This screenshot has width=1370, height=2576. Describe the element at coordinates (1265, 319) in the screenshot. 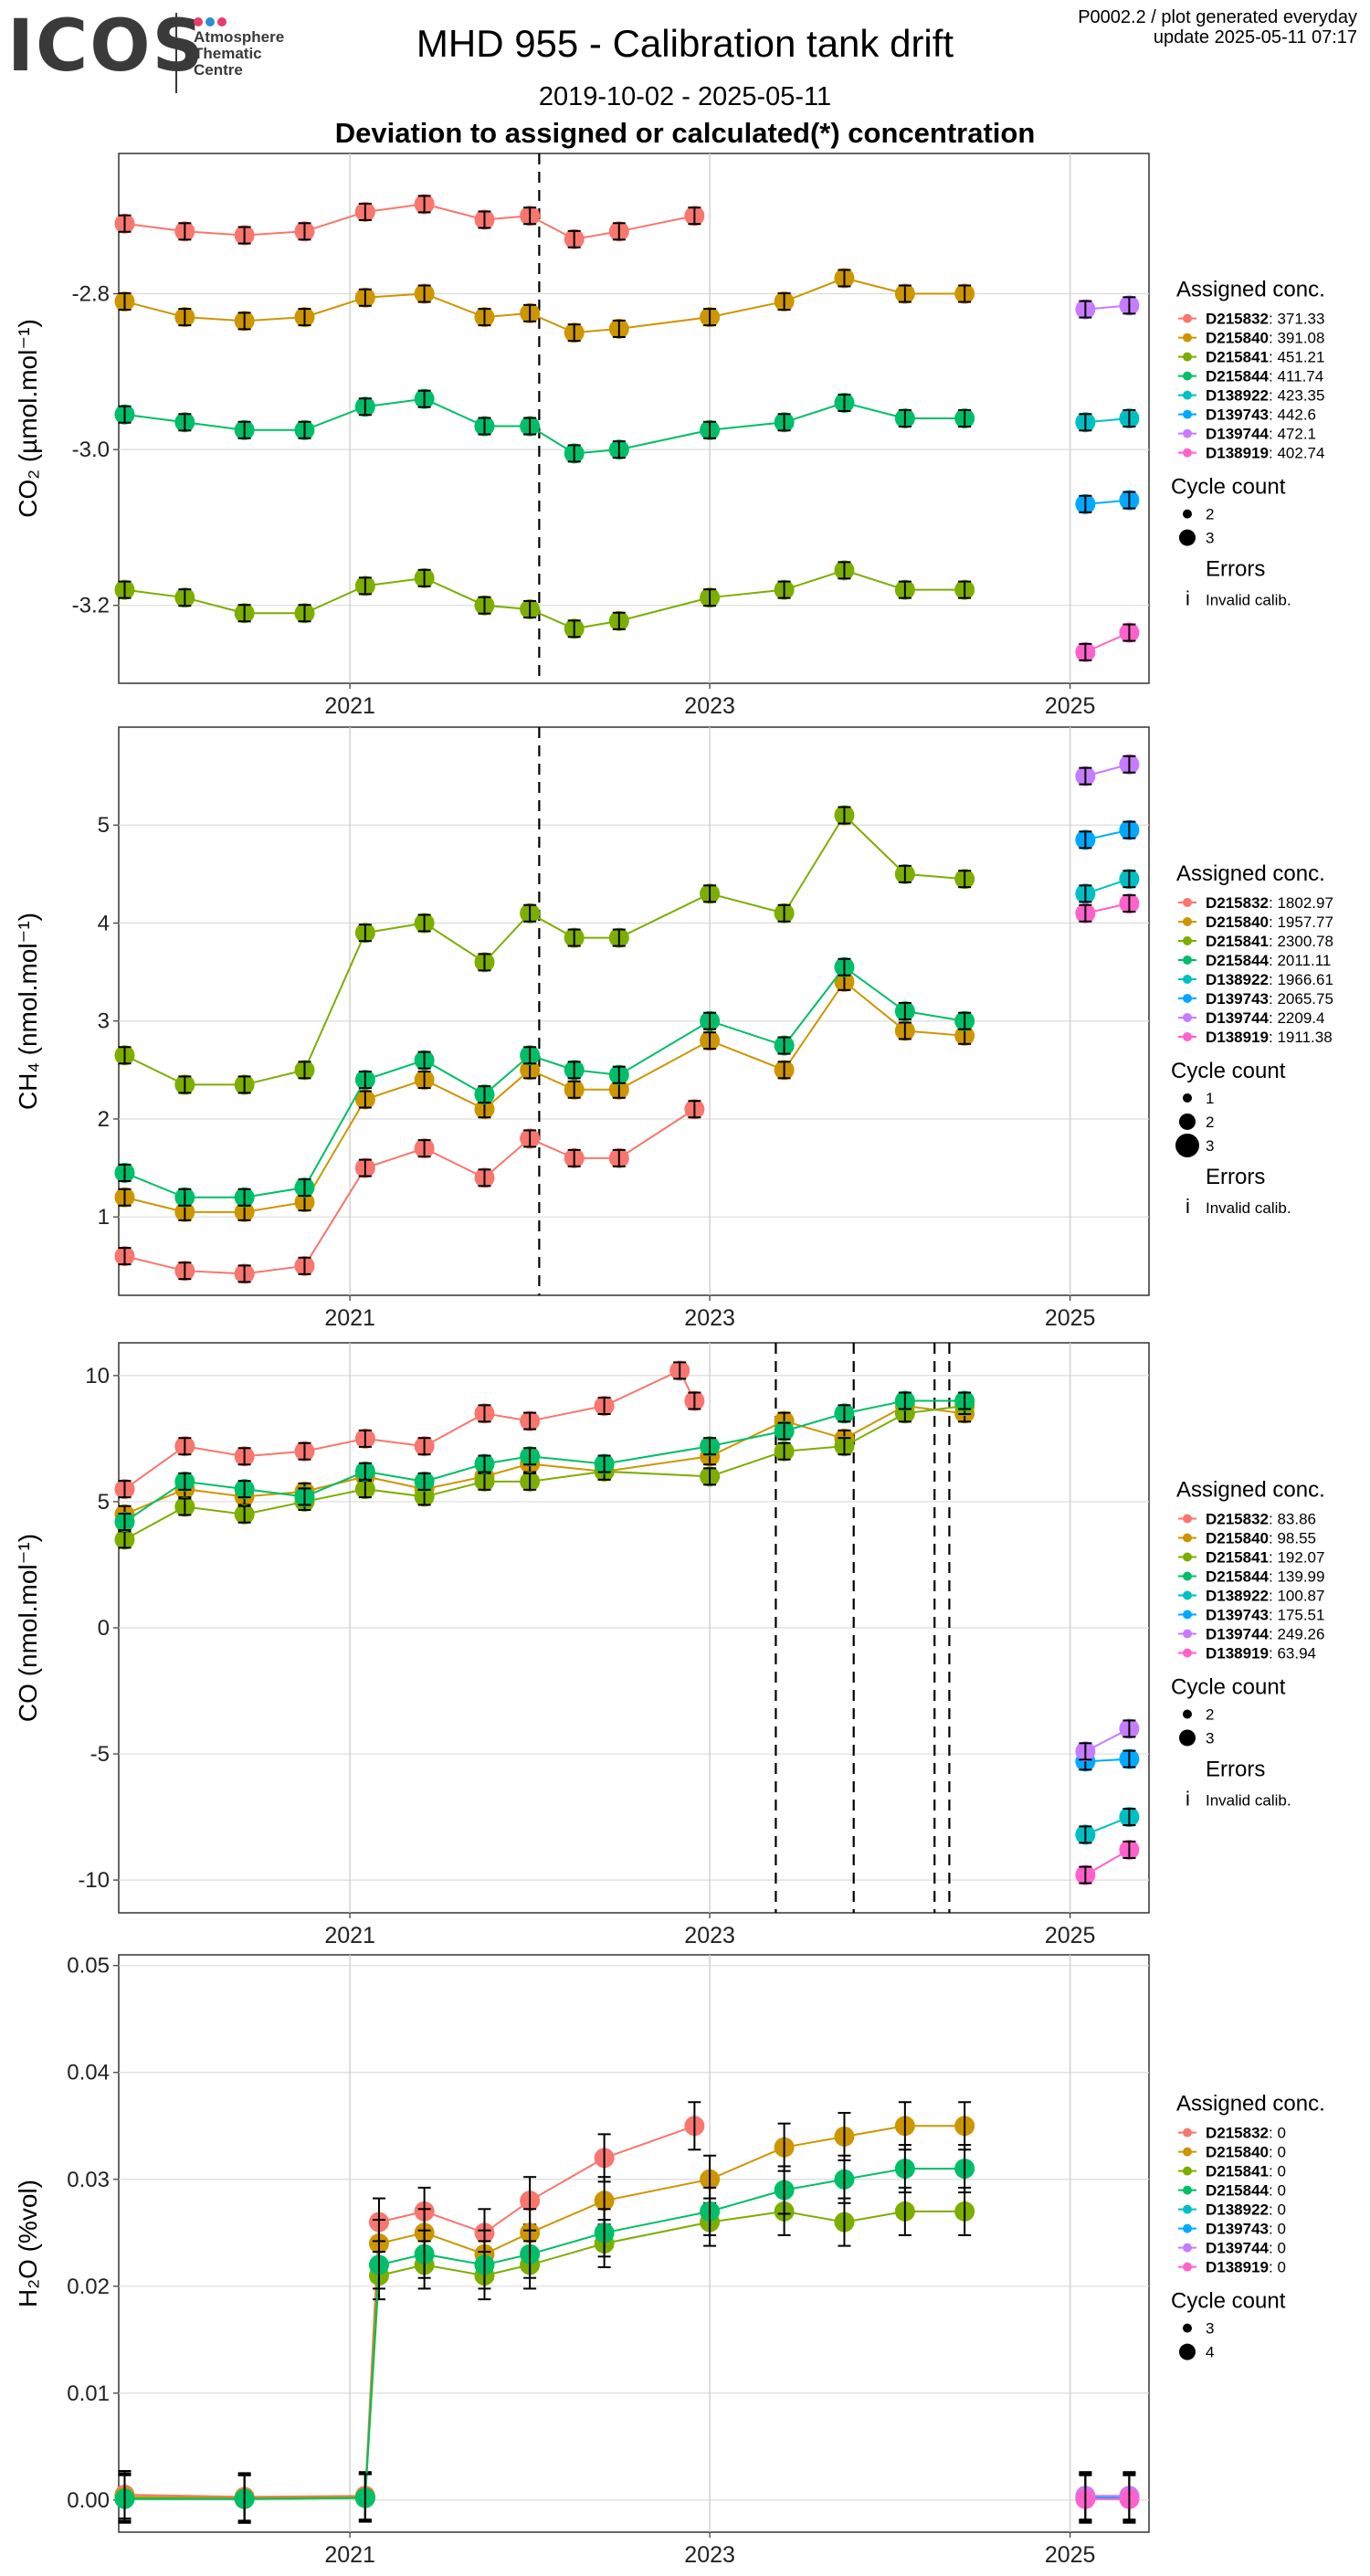

I see `legend-entry: D215832: 371.33` at that location.